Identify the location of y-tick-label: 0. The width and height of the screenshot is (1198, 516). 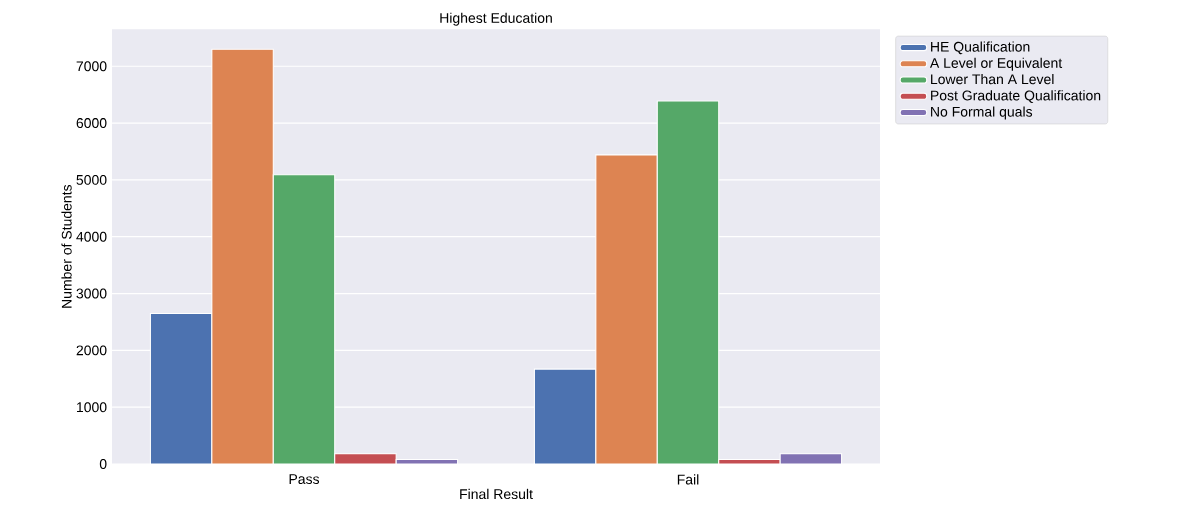
(103, 464).